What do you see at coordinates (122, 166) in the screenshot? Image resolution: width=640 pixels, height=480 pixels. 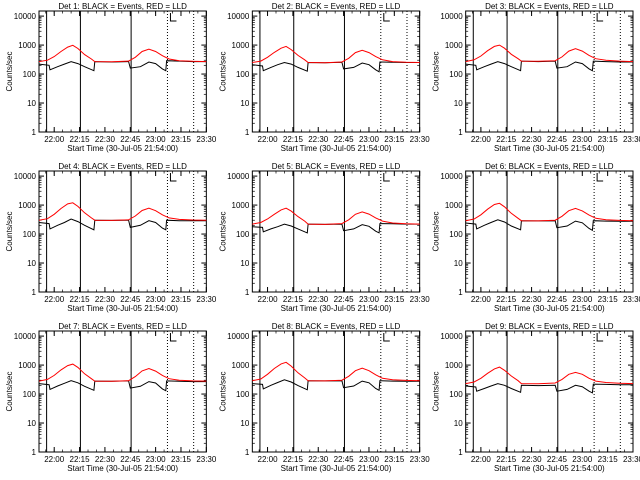 I see `chart-title: Det 4: BLACK = Events, RED = LLD` at bounding box center [122, 166].